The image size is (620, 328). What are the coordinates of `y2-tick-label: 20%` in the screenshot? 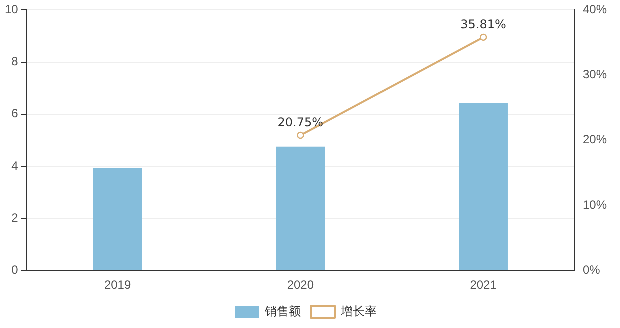 It's located at (595, 139).